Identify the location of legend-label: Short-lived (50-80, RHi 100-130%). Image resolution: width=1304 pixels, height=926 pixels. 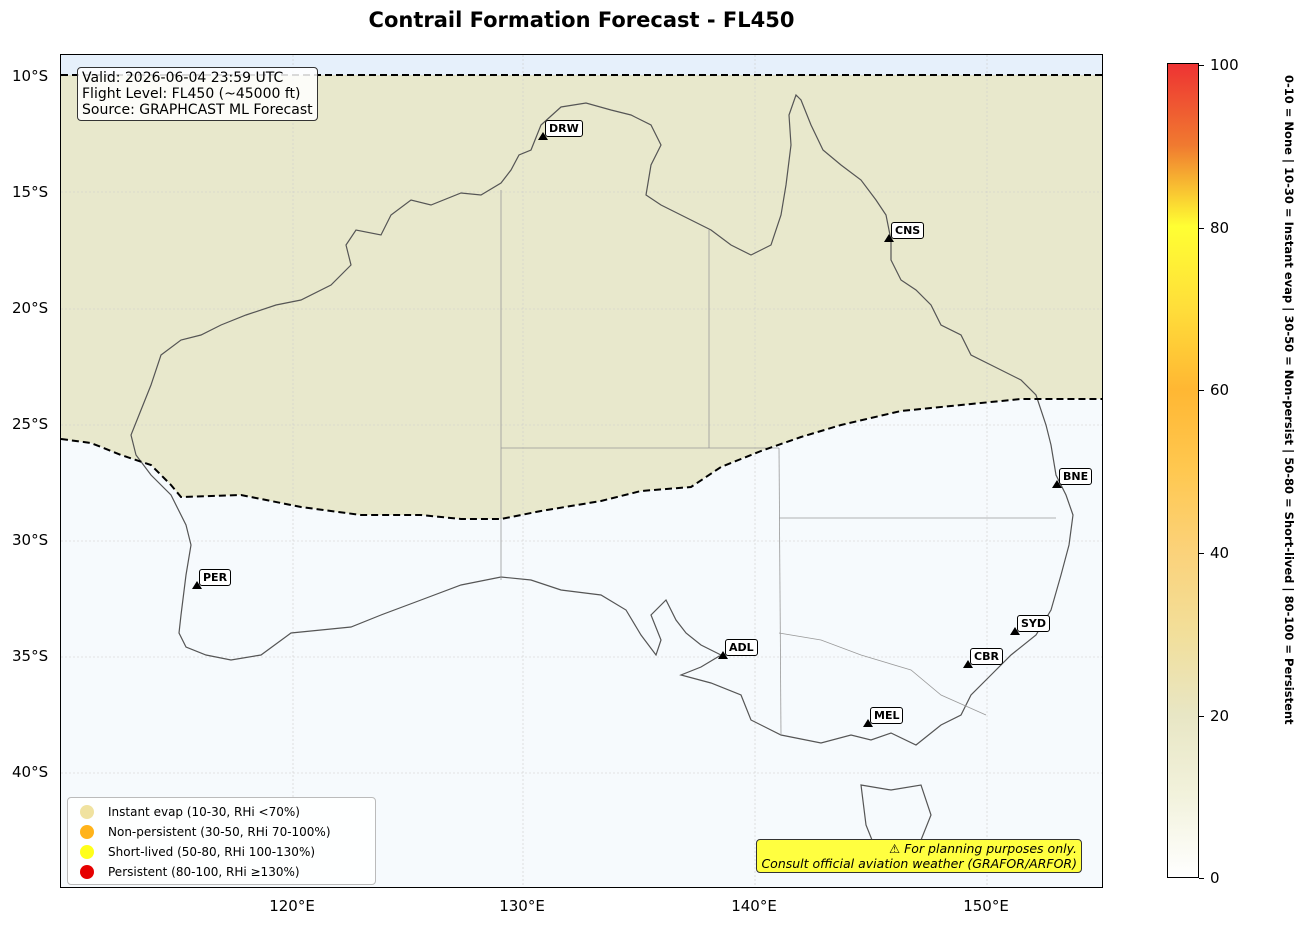
(212, 852).